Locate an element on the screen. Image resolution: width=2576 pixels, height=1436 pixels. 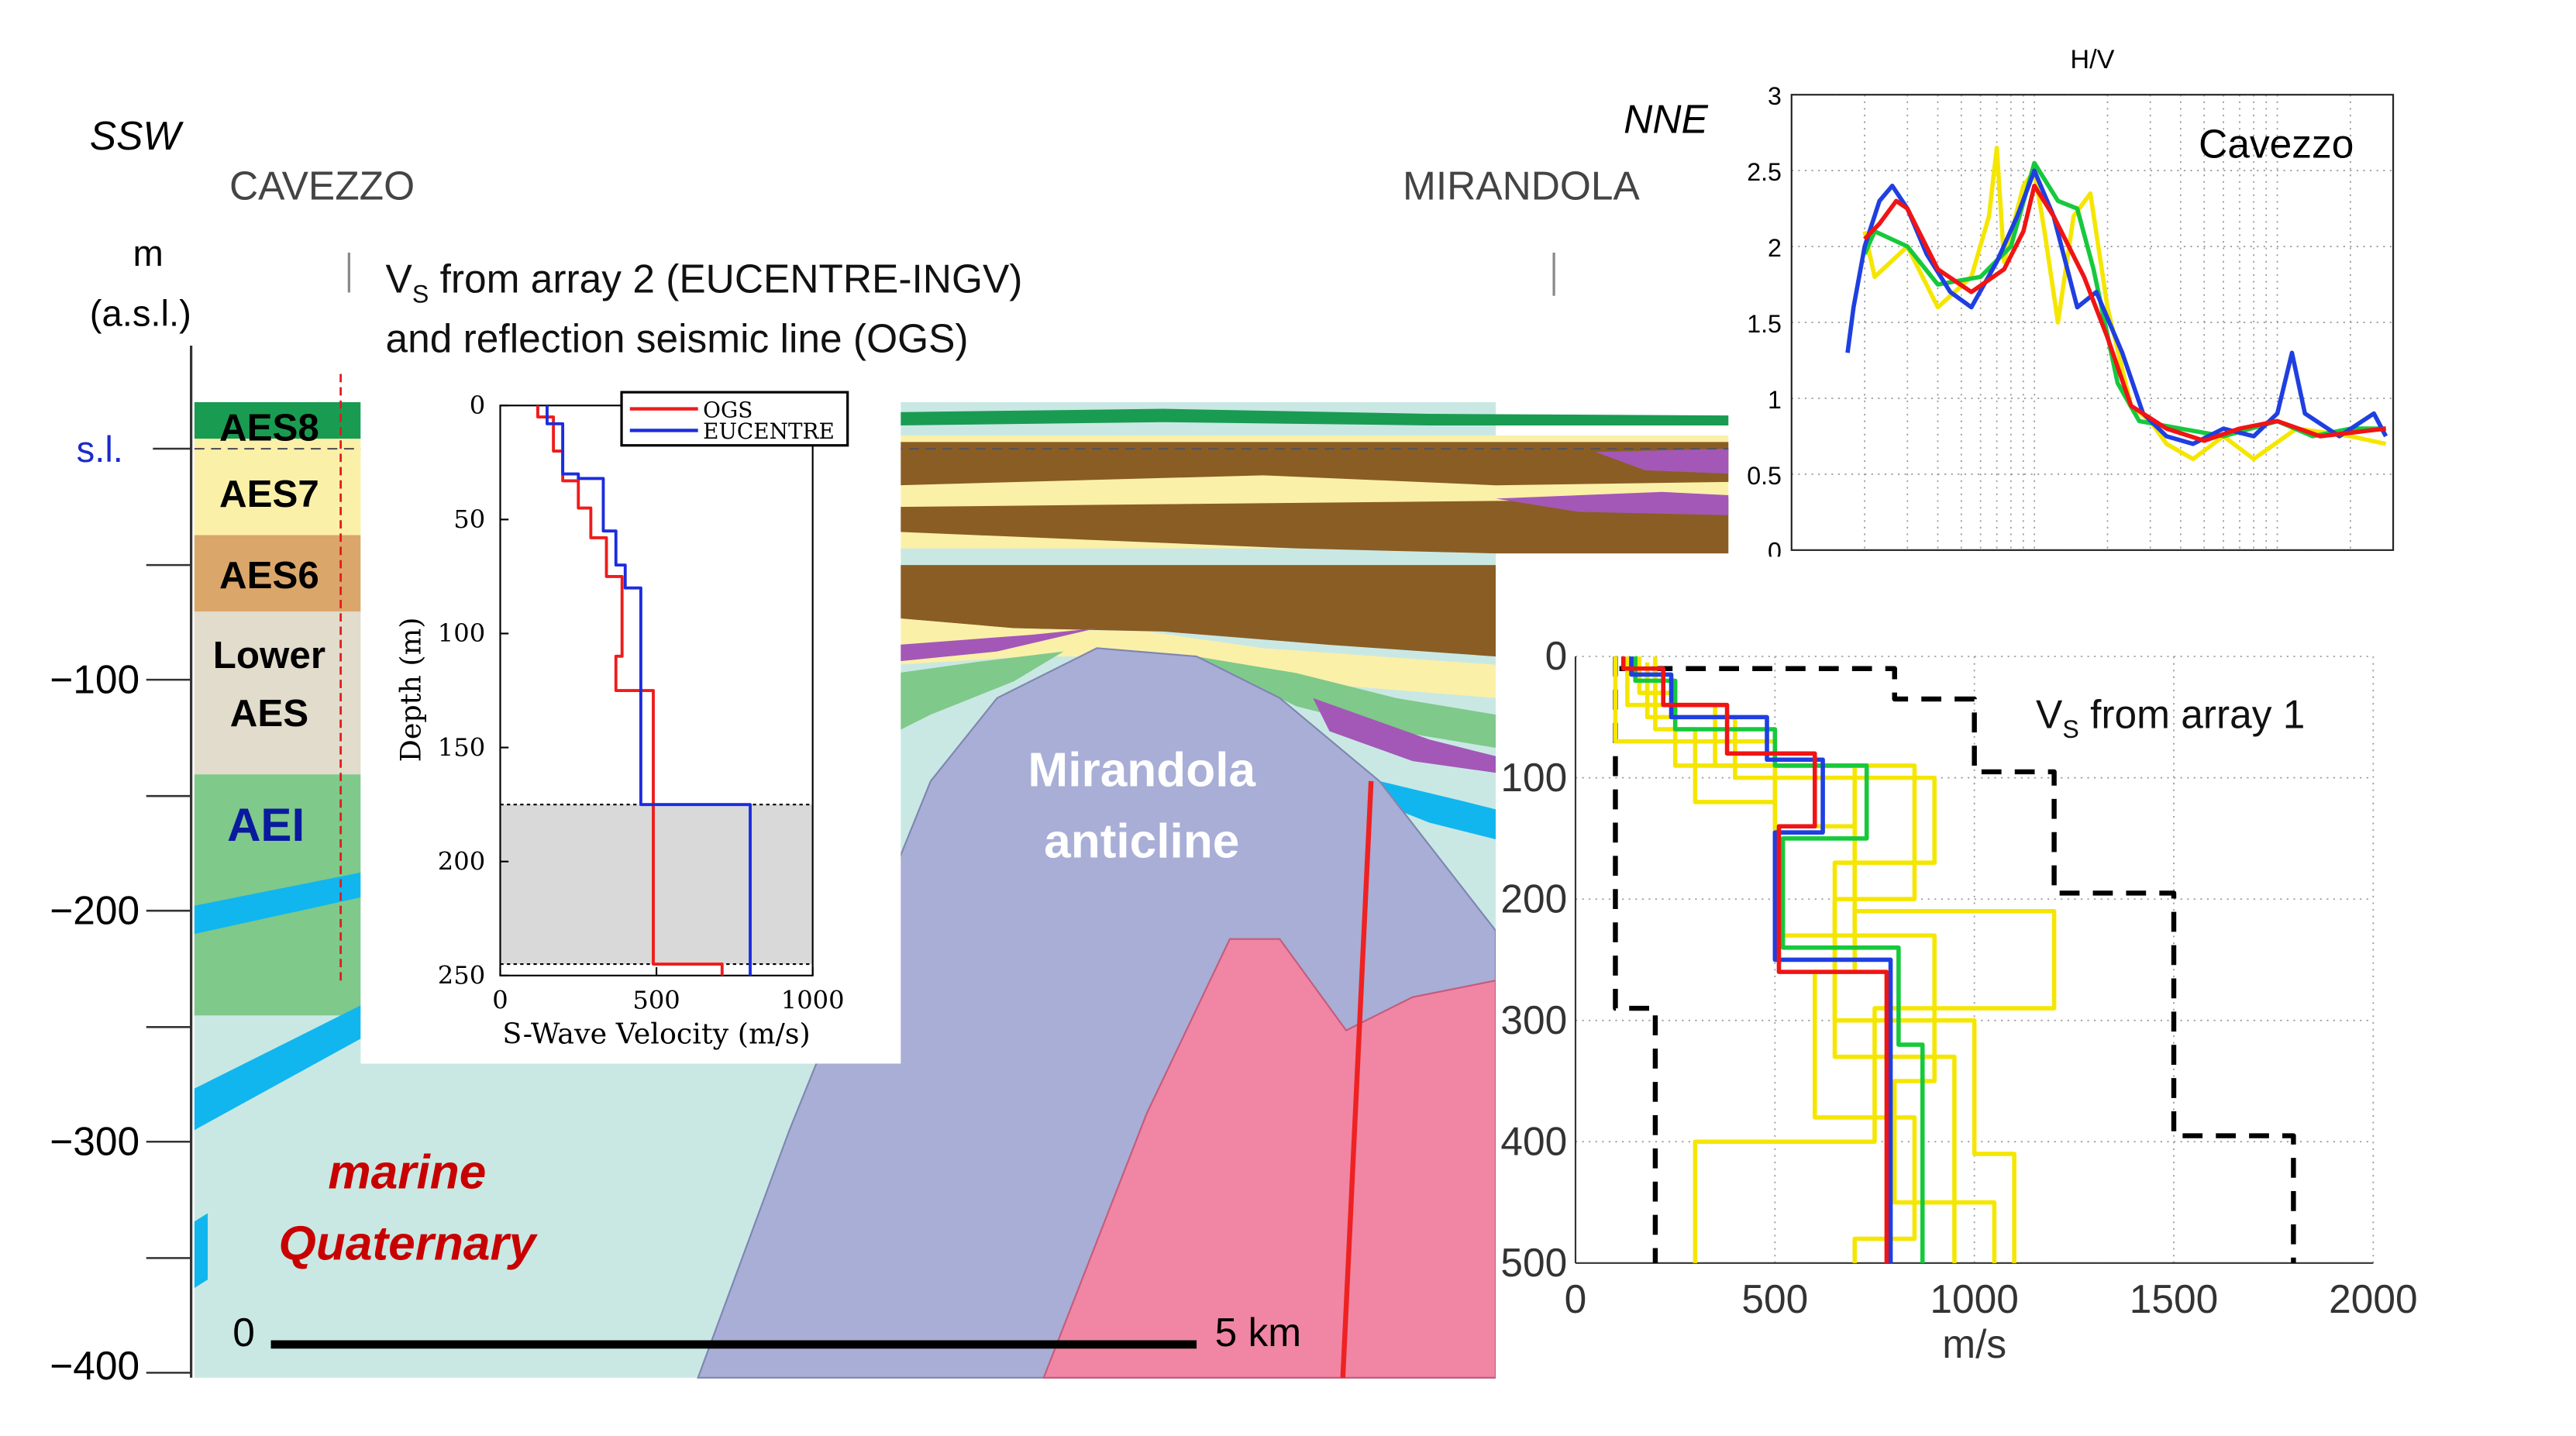
array1-ytick-label: 400 is located at coordinates (1533, 1140).